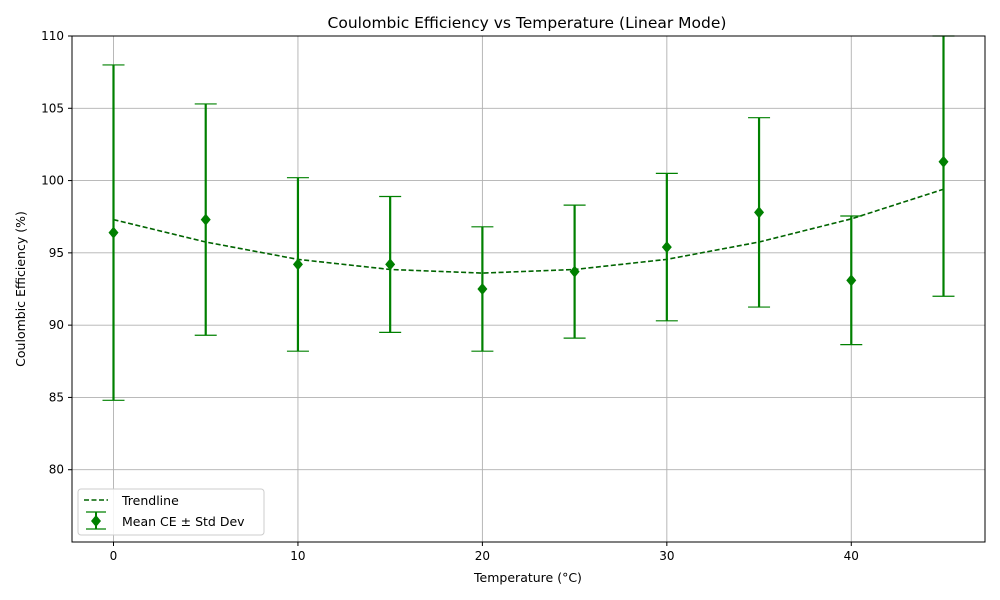 This screenshot has height=600, width=1000. Describe the element at coordinates (297, 556) in the screenshot. I see `x-tick-label: 10` at that location.